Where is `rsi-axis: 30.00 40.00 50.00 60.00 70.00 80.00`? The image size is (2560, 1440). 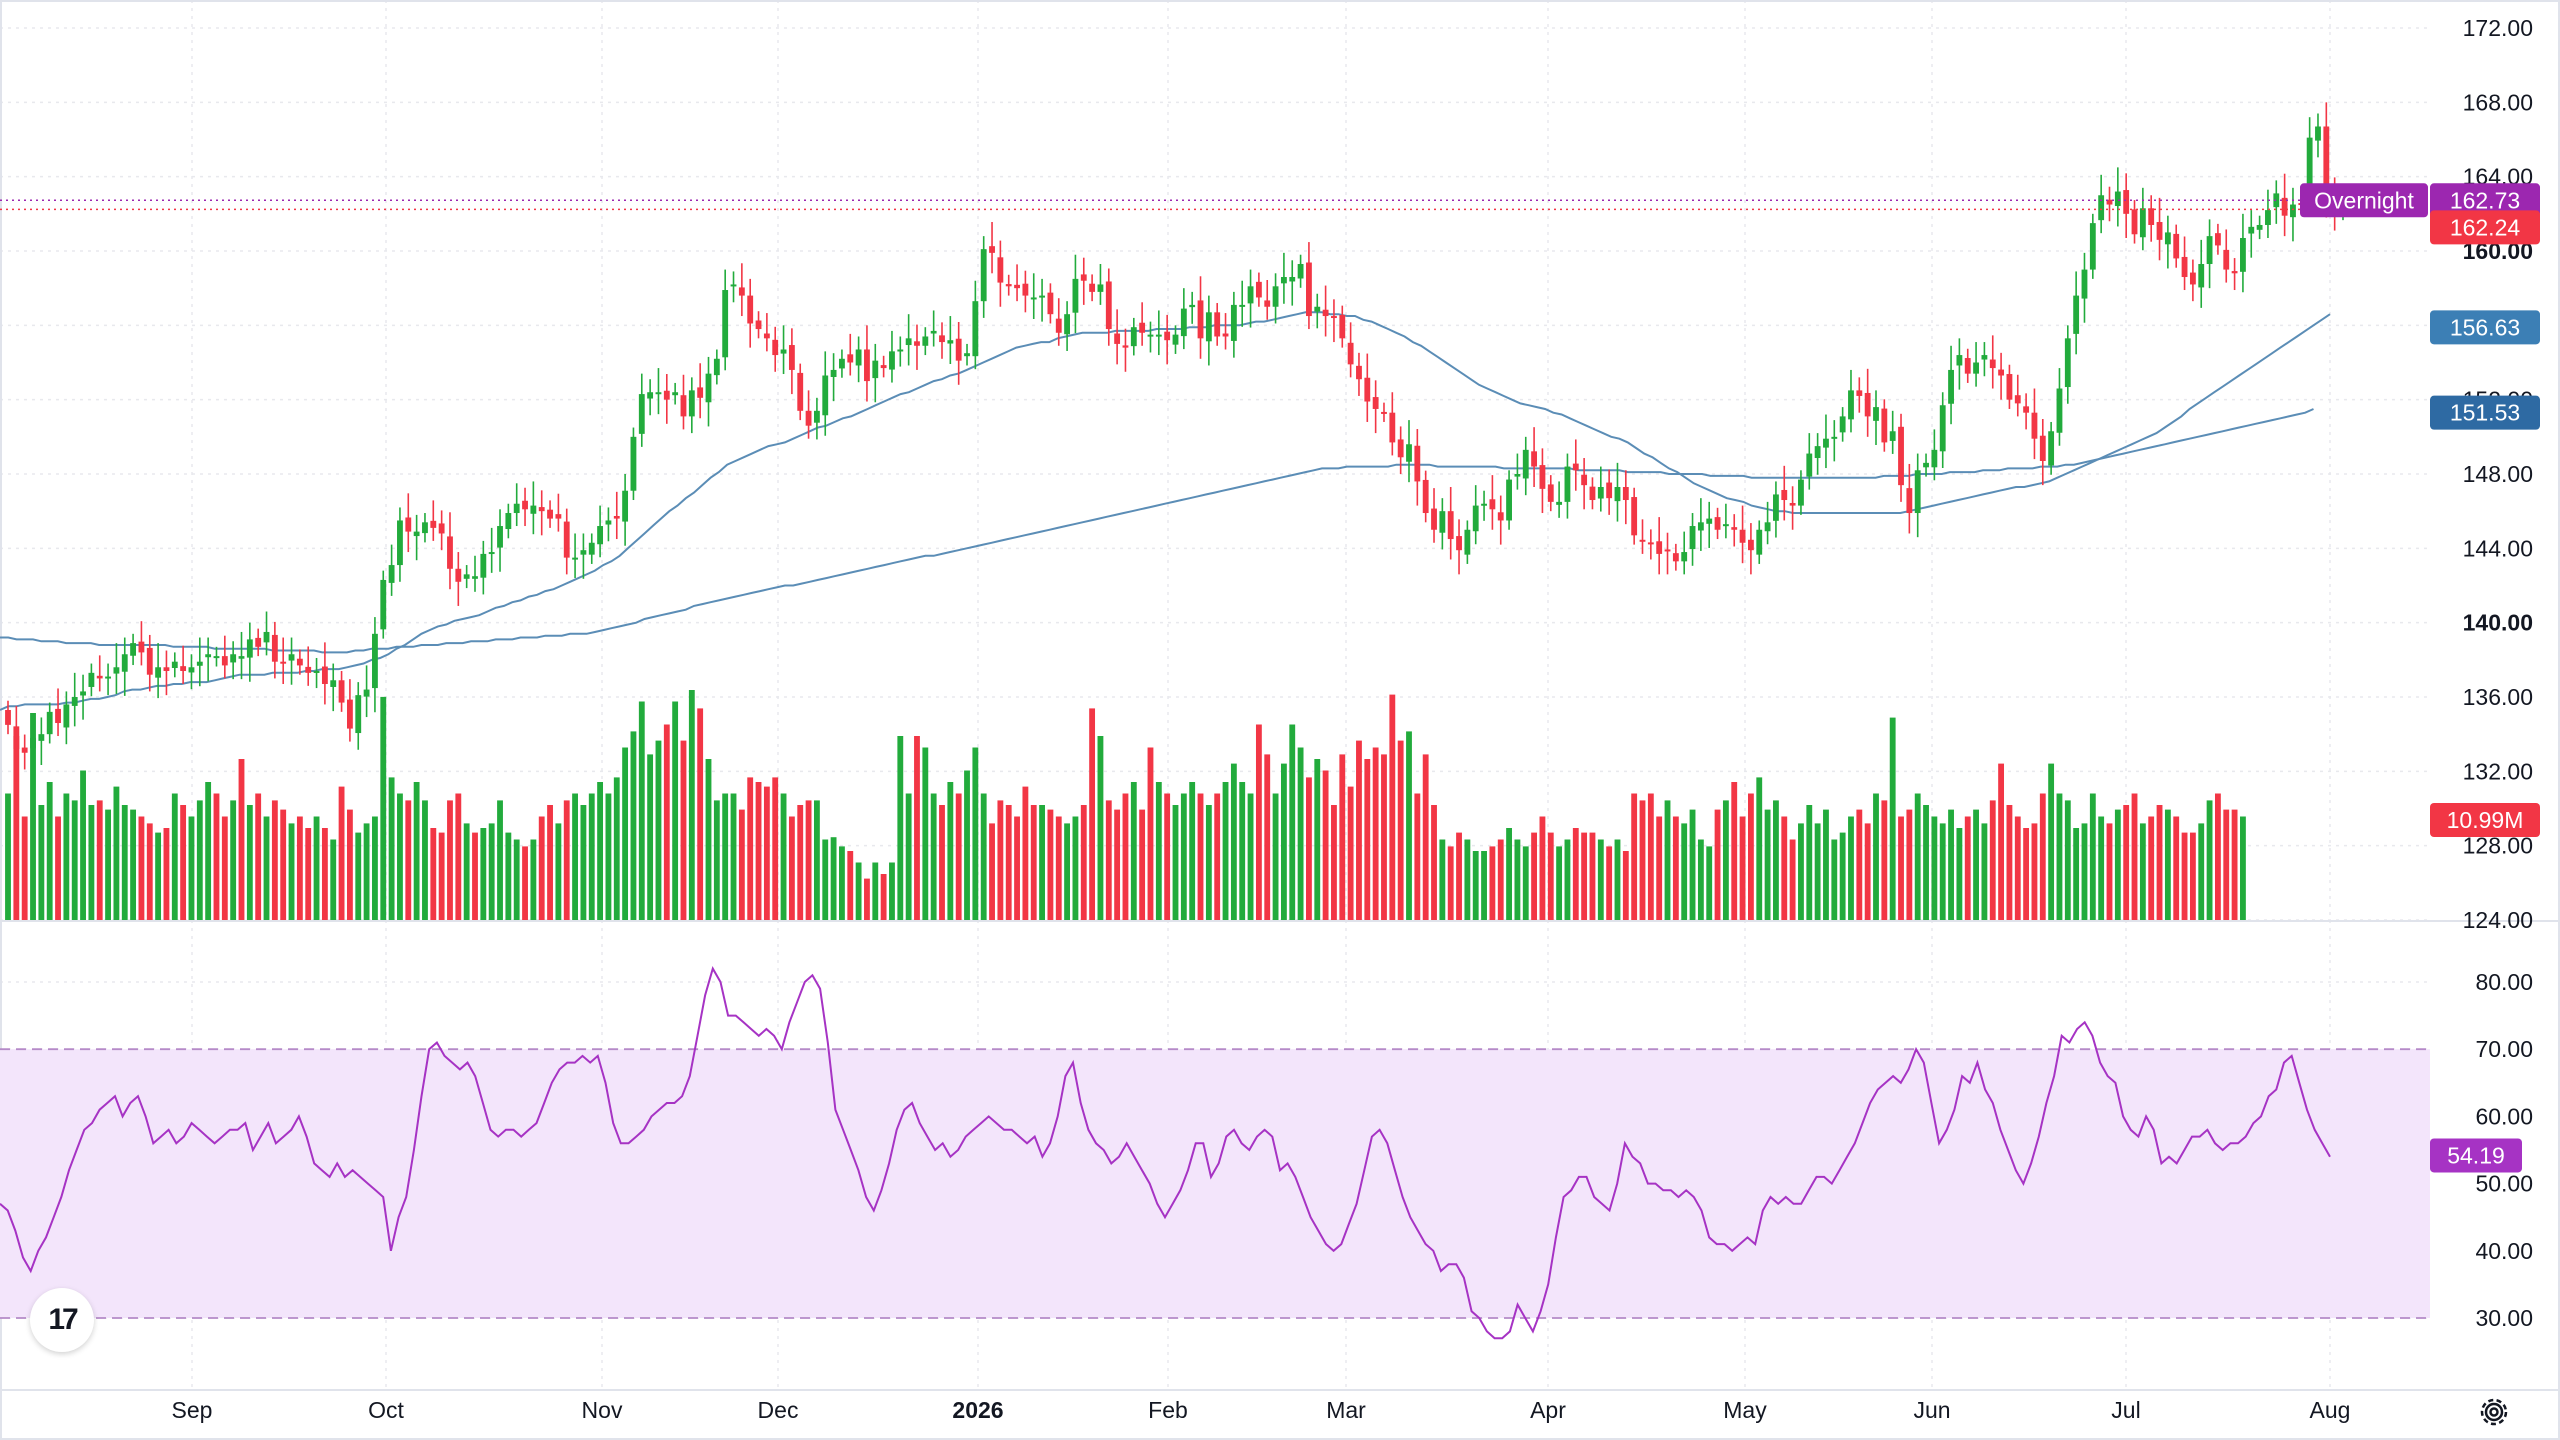
rsi-axis: 30.00 40.00 50.00 60.00 70.00 80.00 is located at coordinates (2504, 1150).